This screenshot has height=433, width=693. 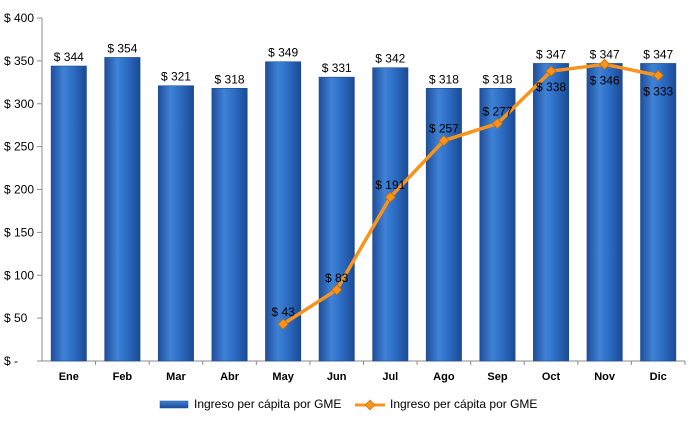 I want to click on bar-value-label: $ 344, so click(x=69, y=57).